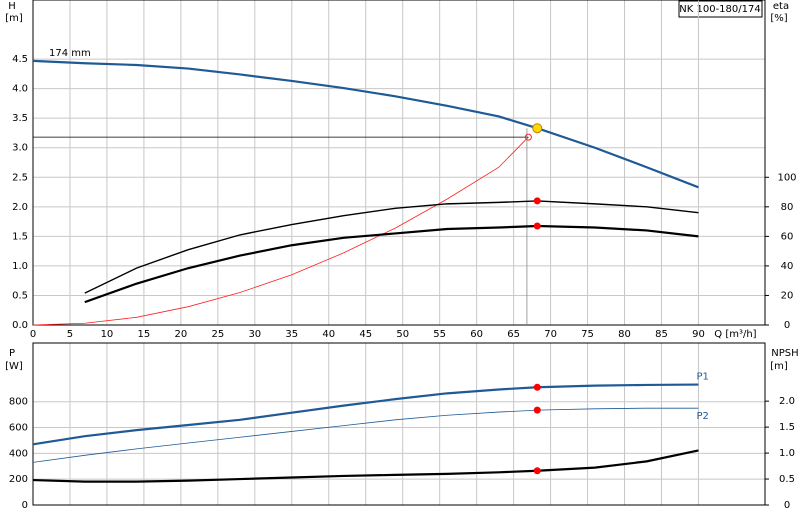  I want to click on y2-tick-label: 1.0, so click(787, 453).